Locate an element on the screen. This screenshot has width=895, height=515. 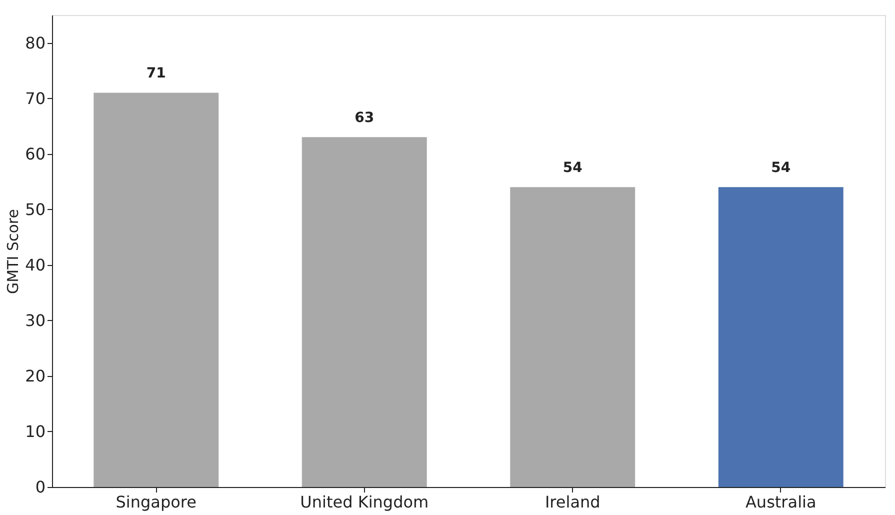
y-tick-label: 10 is located at coordinates (35, 431).